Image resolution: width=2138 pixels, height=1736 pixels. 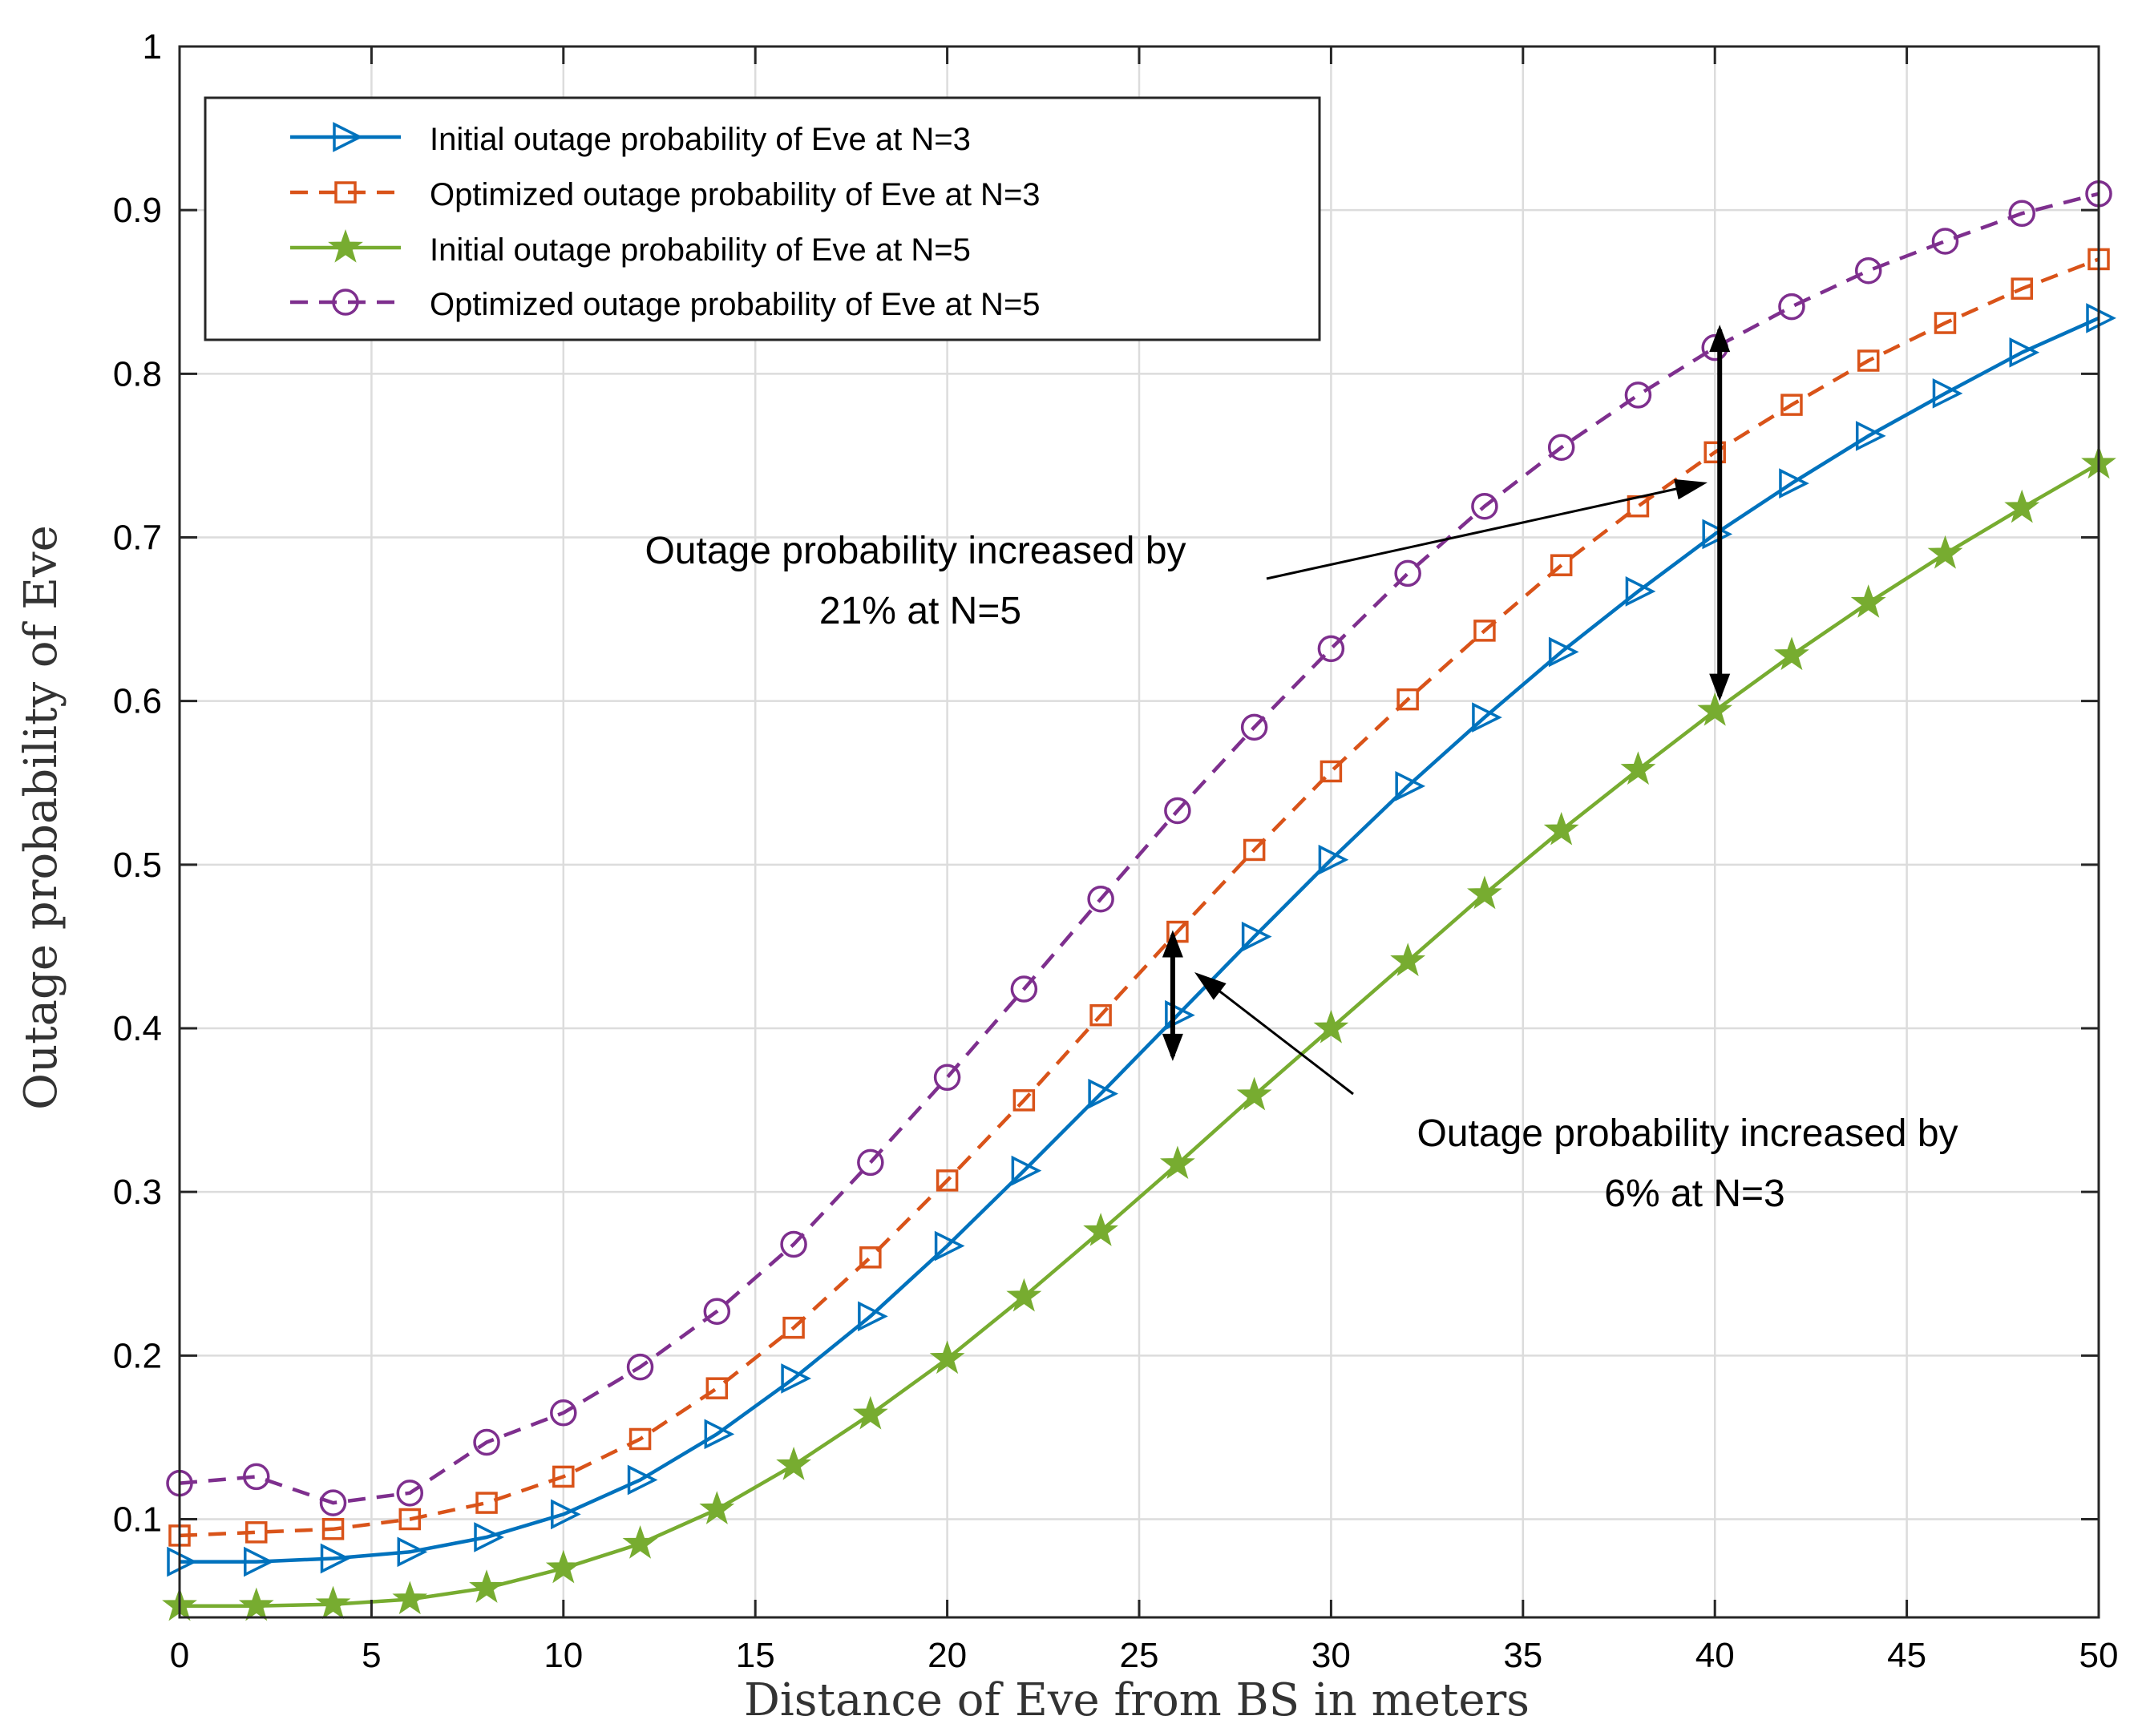 I want to click on x-tick-label: 0, so click(x=179, y=1655).